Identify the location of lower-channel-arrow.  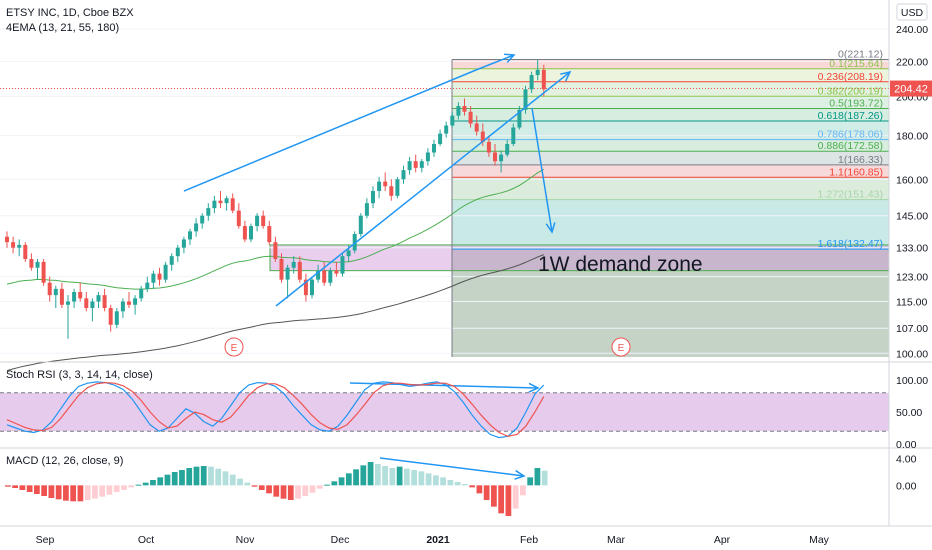
(423, 189).